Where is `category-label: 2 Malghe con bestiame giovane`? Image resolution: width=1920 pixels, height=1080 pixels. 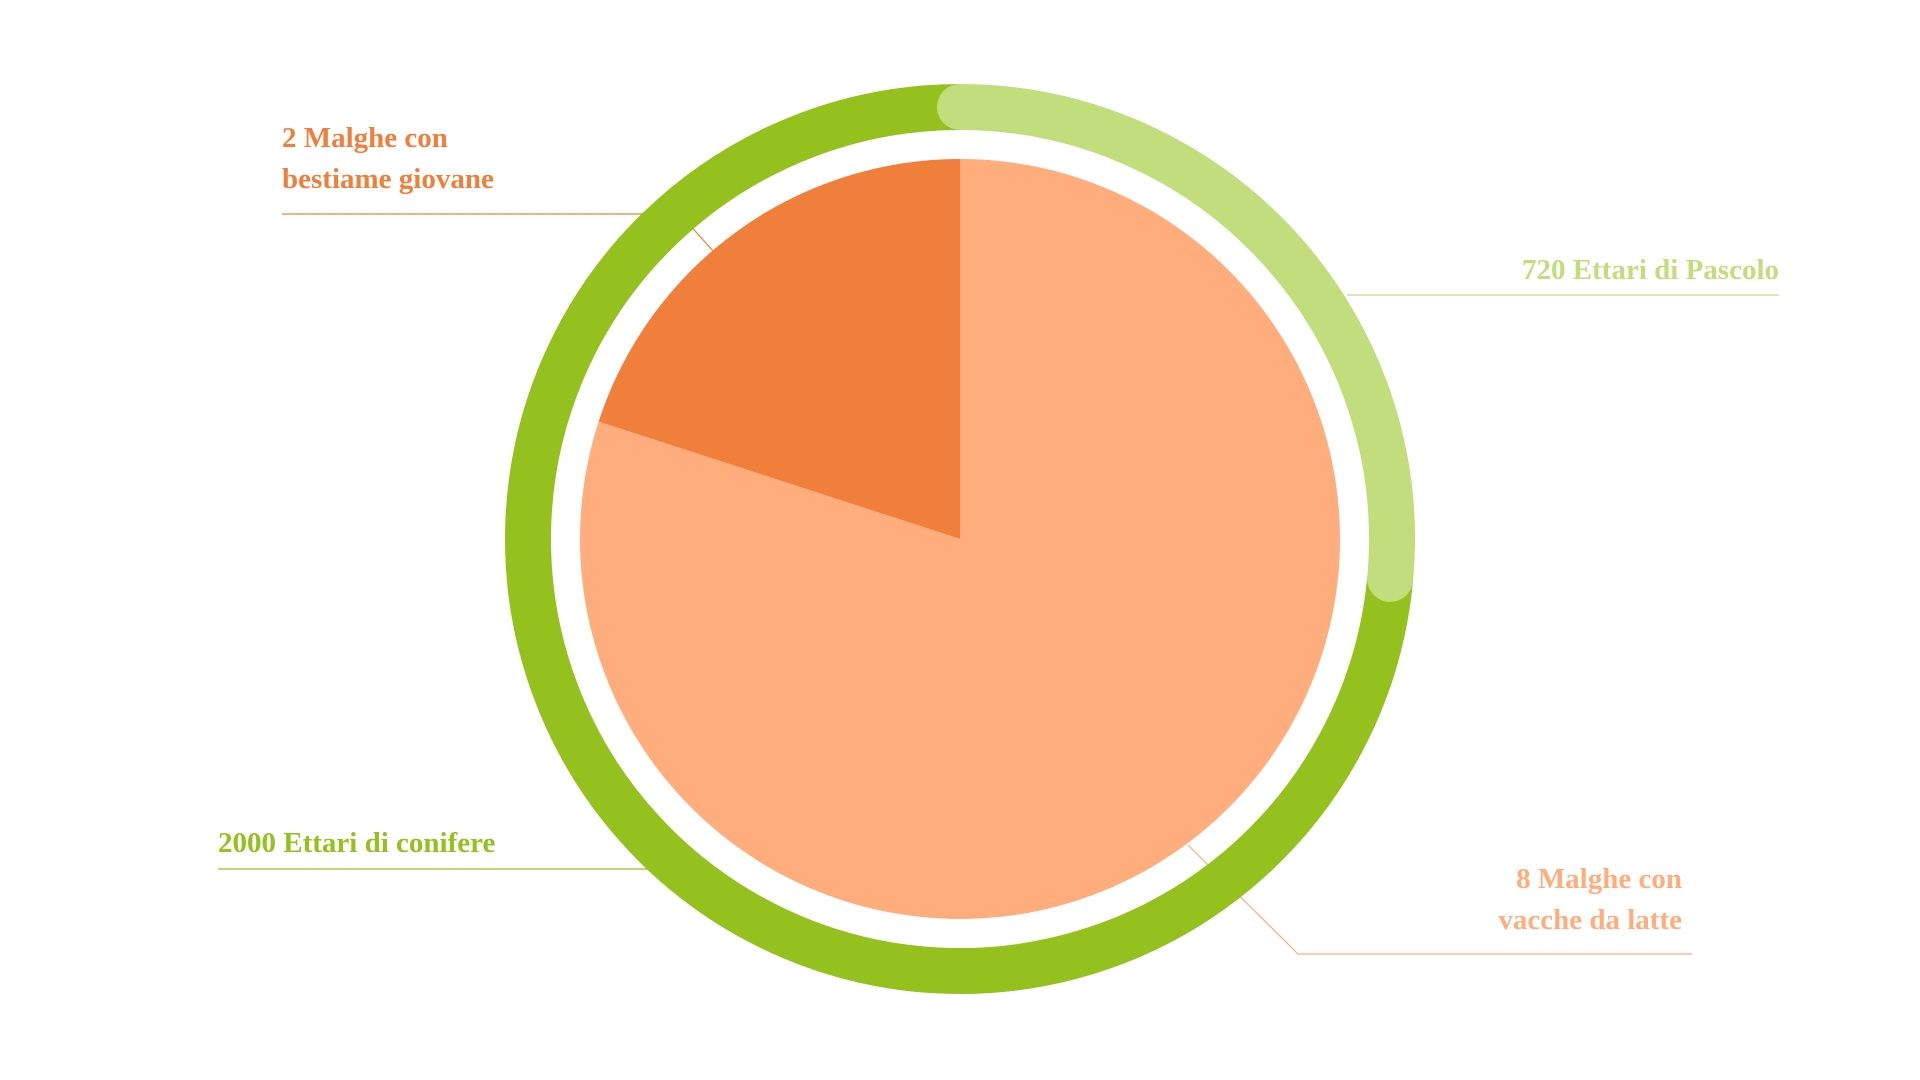 category-label: 2 Malghe con bestiame giovane is located at coordinates (388, 158).